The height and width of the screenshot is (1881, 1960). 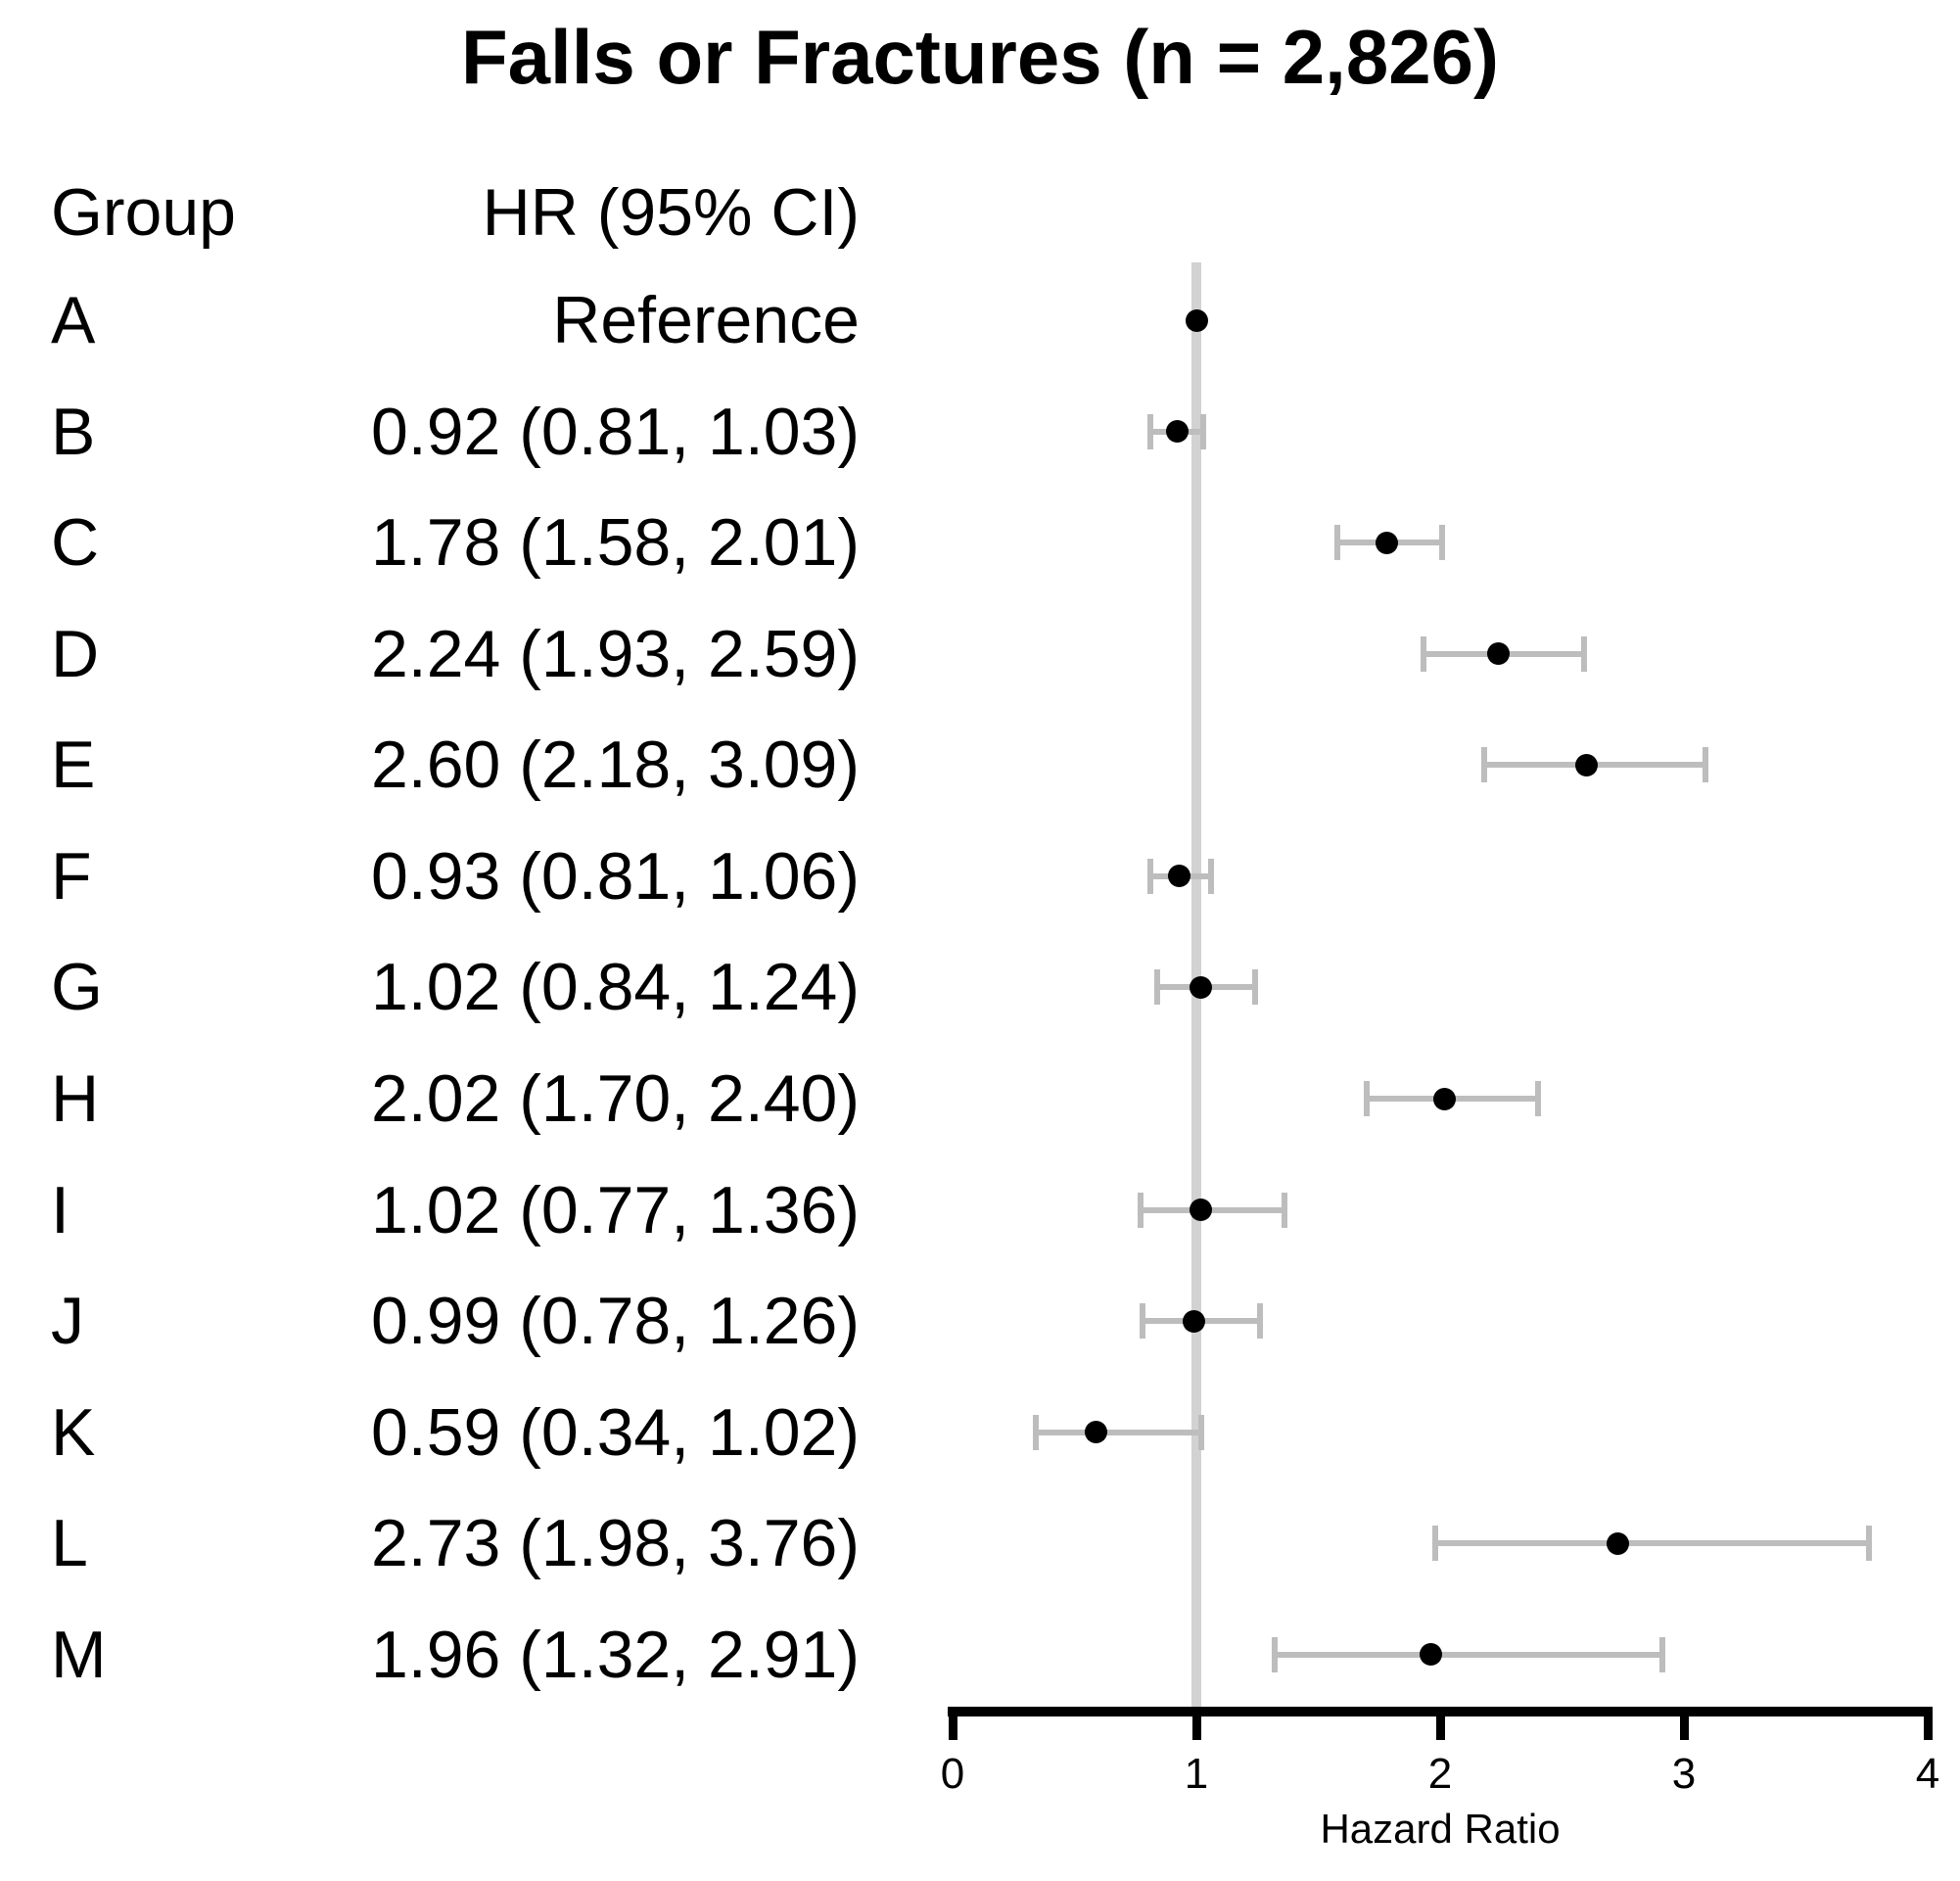 What do you see at coordinates (75, 1099) in the screenshot?
I see `row-group-label: H` at bounding box center [75, 1099].